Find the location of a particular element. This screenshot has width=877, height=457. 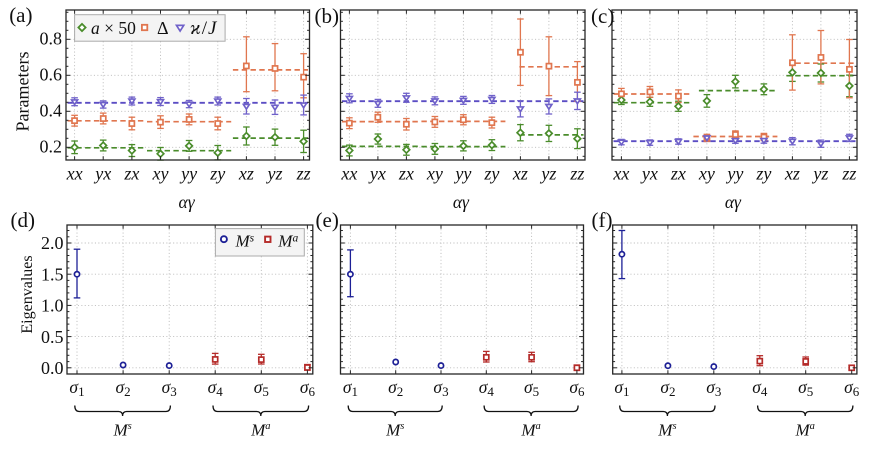

svg-text: Eigenvalues is located at coordinates (27, 294).